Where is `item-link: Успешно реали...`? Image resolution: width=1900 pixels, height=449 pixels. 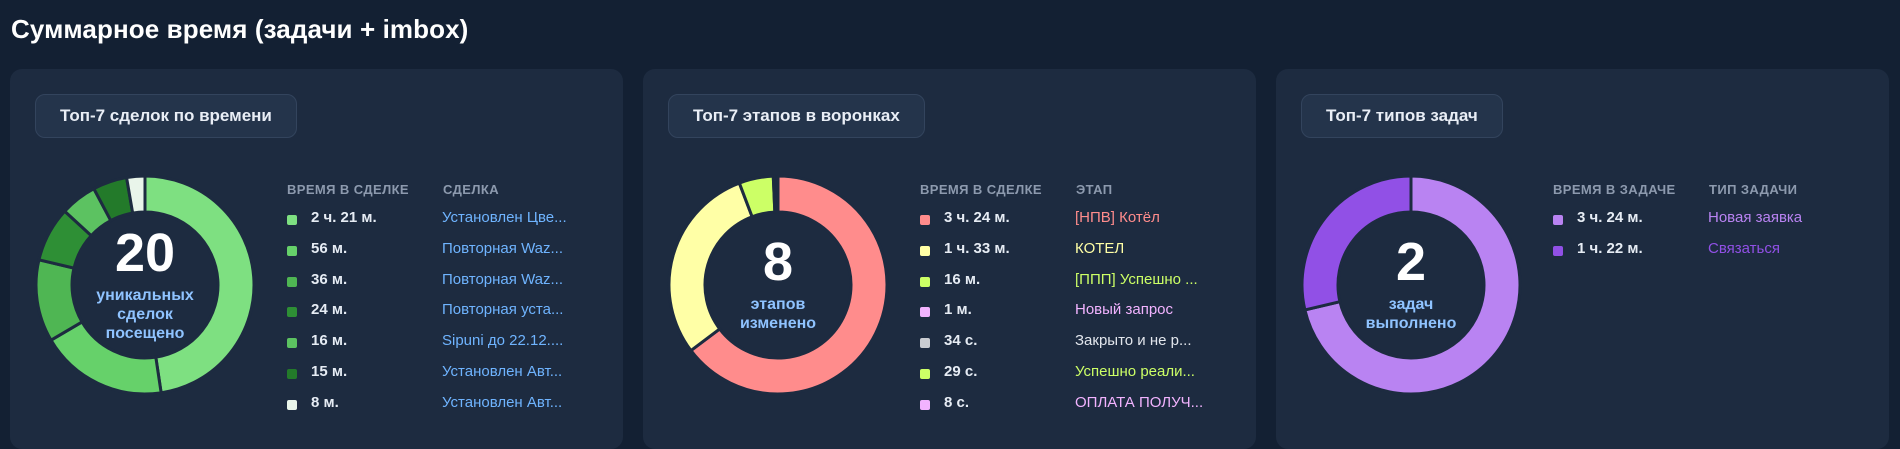
item-link: Успешно реали... is located at coordinates (1135, 371).